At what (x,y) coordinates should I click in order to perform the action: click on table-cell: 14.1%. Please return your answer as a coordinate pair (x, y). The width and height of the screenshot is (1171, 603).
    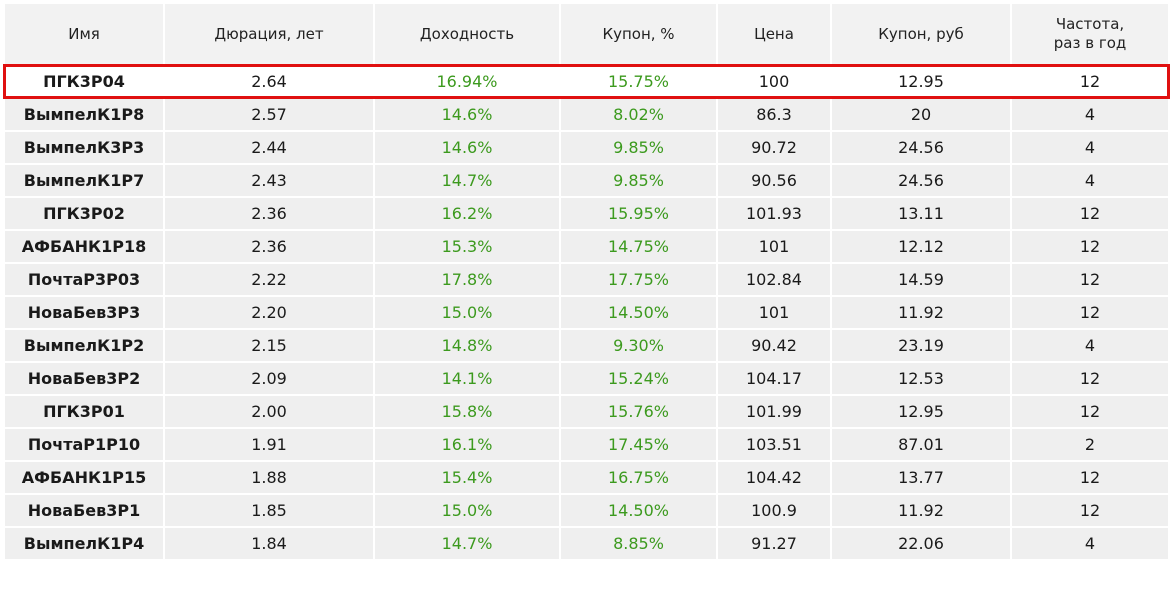
    Looking at the image, I should click on (467, 378).